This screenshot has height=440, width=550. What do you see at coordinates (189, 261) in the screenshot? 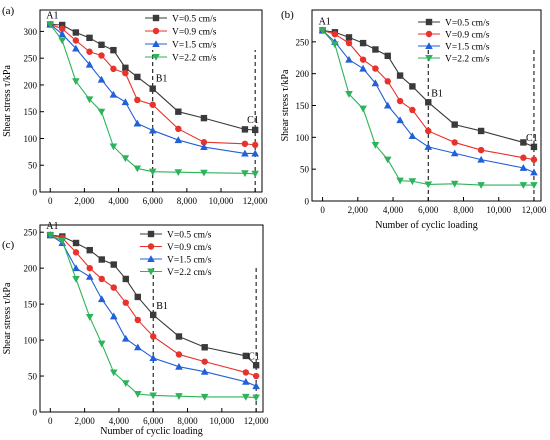
I see `legend-label: V=1.5 cm/s` at bounding box center [189, 261].